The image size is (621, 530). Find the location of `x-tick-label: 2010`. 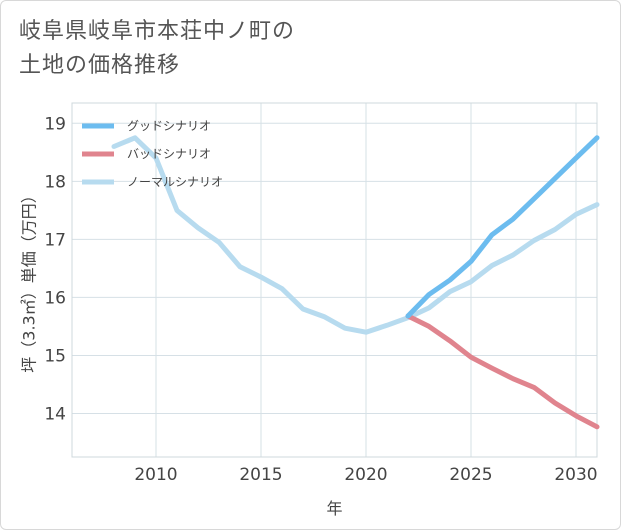

x-tick-label: 2010 is located at coordinates (155, 475).